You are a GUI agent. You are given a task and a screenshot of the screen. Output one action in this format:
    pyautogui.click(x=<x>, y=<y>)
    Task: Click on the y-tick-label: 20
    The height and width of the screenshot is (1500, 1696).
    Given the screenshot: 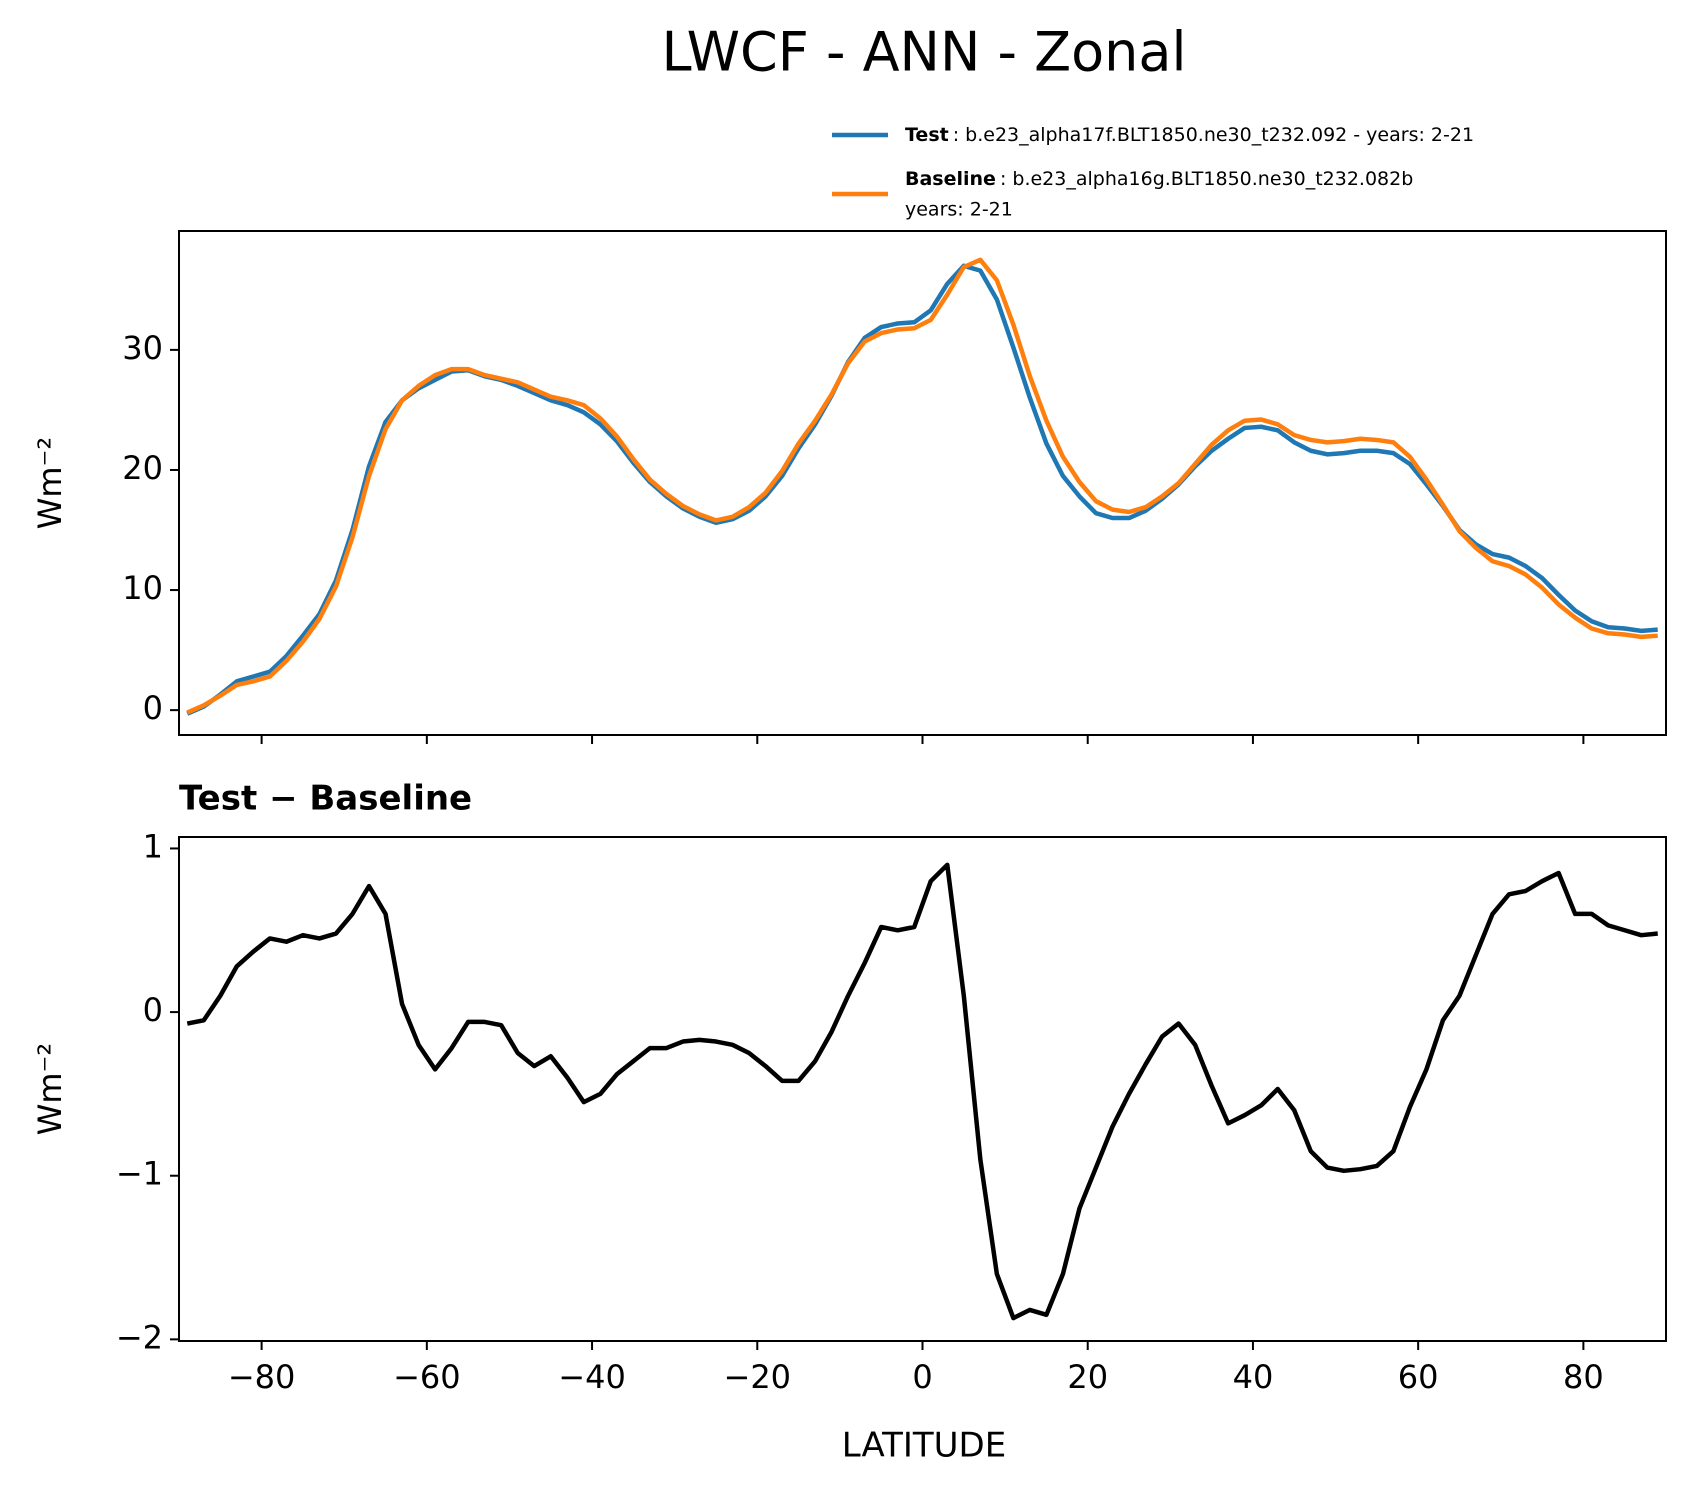 What is the action you would take?
    pyautogui.click(x=142, y=468)
    